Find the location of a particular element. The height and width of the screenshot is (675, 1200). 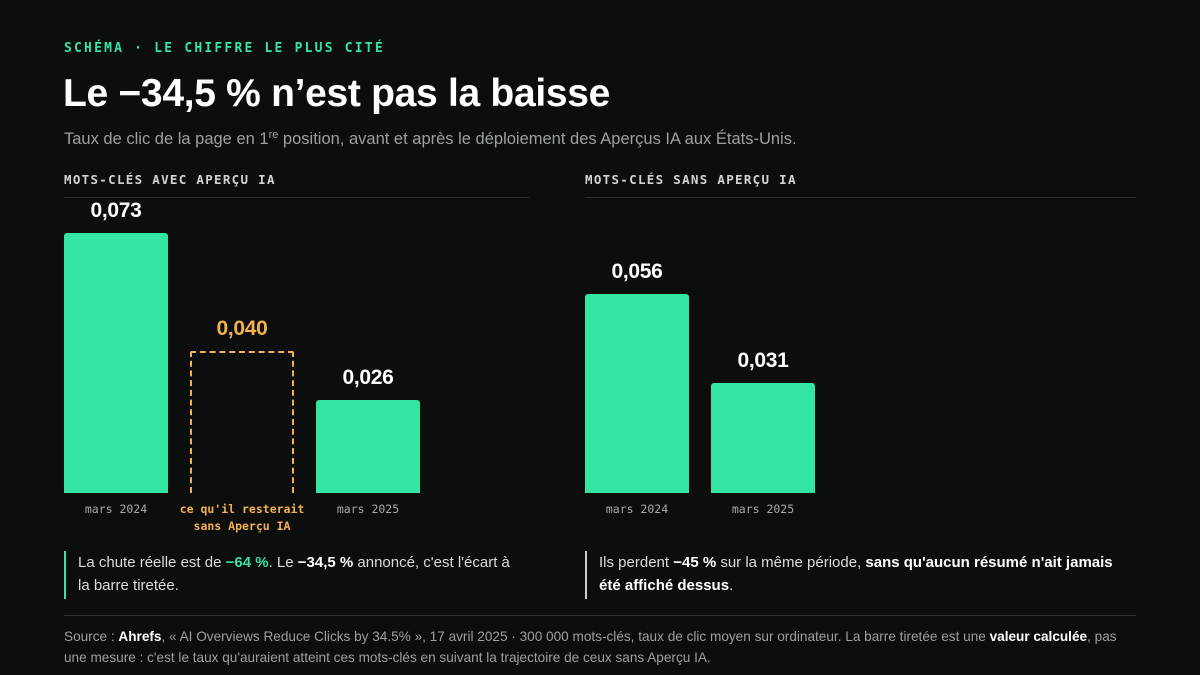

bar-counterfactual is located at coordinates (242, 422).